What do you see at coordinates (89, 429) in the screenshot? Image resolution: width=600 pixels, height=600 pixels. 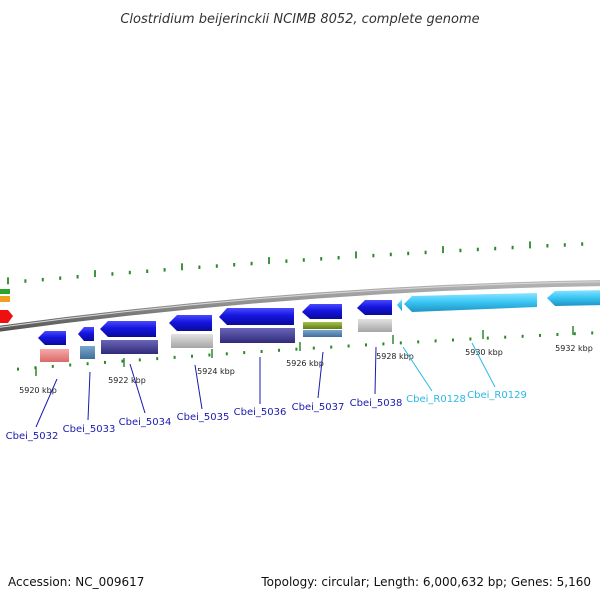 I see `gene-label-cbei-5033: Cbei_5033` at bounding box center [89, 429].